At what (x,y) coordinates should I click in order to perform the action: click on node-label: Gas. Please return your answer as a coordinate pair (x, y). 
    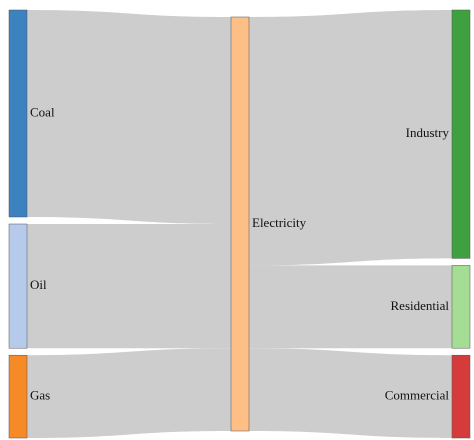
    Looking at the image, I should click on (40, 395).